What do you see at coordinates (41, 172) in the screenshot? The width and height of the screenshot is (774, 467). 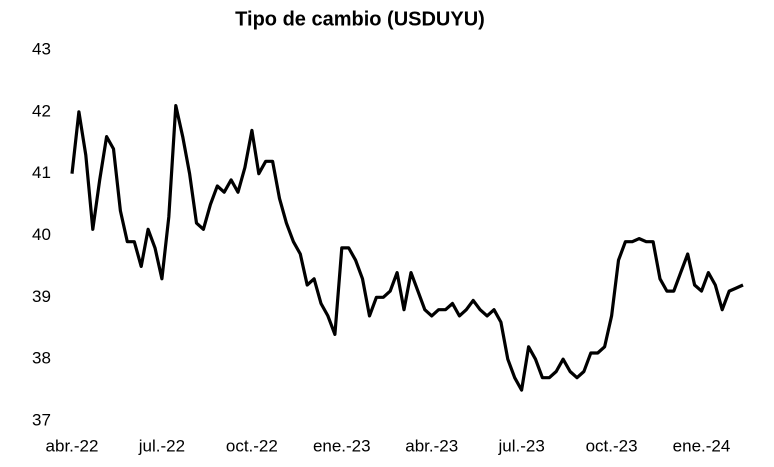 I see `y-tick-label: 41` at bounding box center [41, 172].